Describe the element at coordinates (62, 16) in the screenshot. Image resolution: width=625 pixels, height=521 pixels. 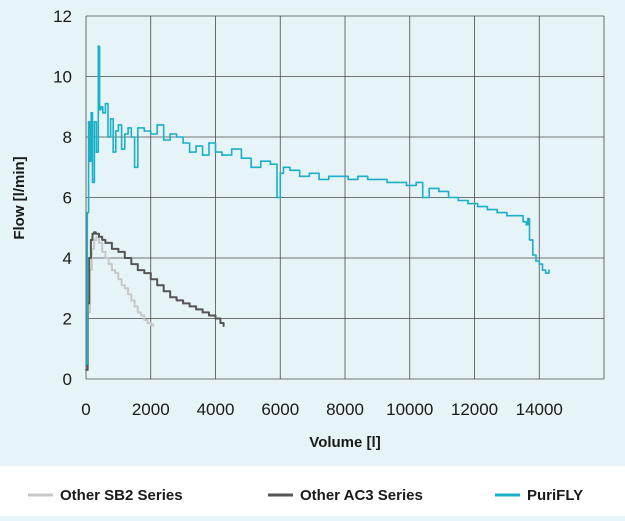
I see `y-tick-label: 12` at that location.